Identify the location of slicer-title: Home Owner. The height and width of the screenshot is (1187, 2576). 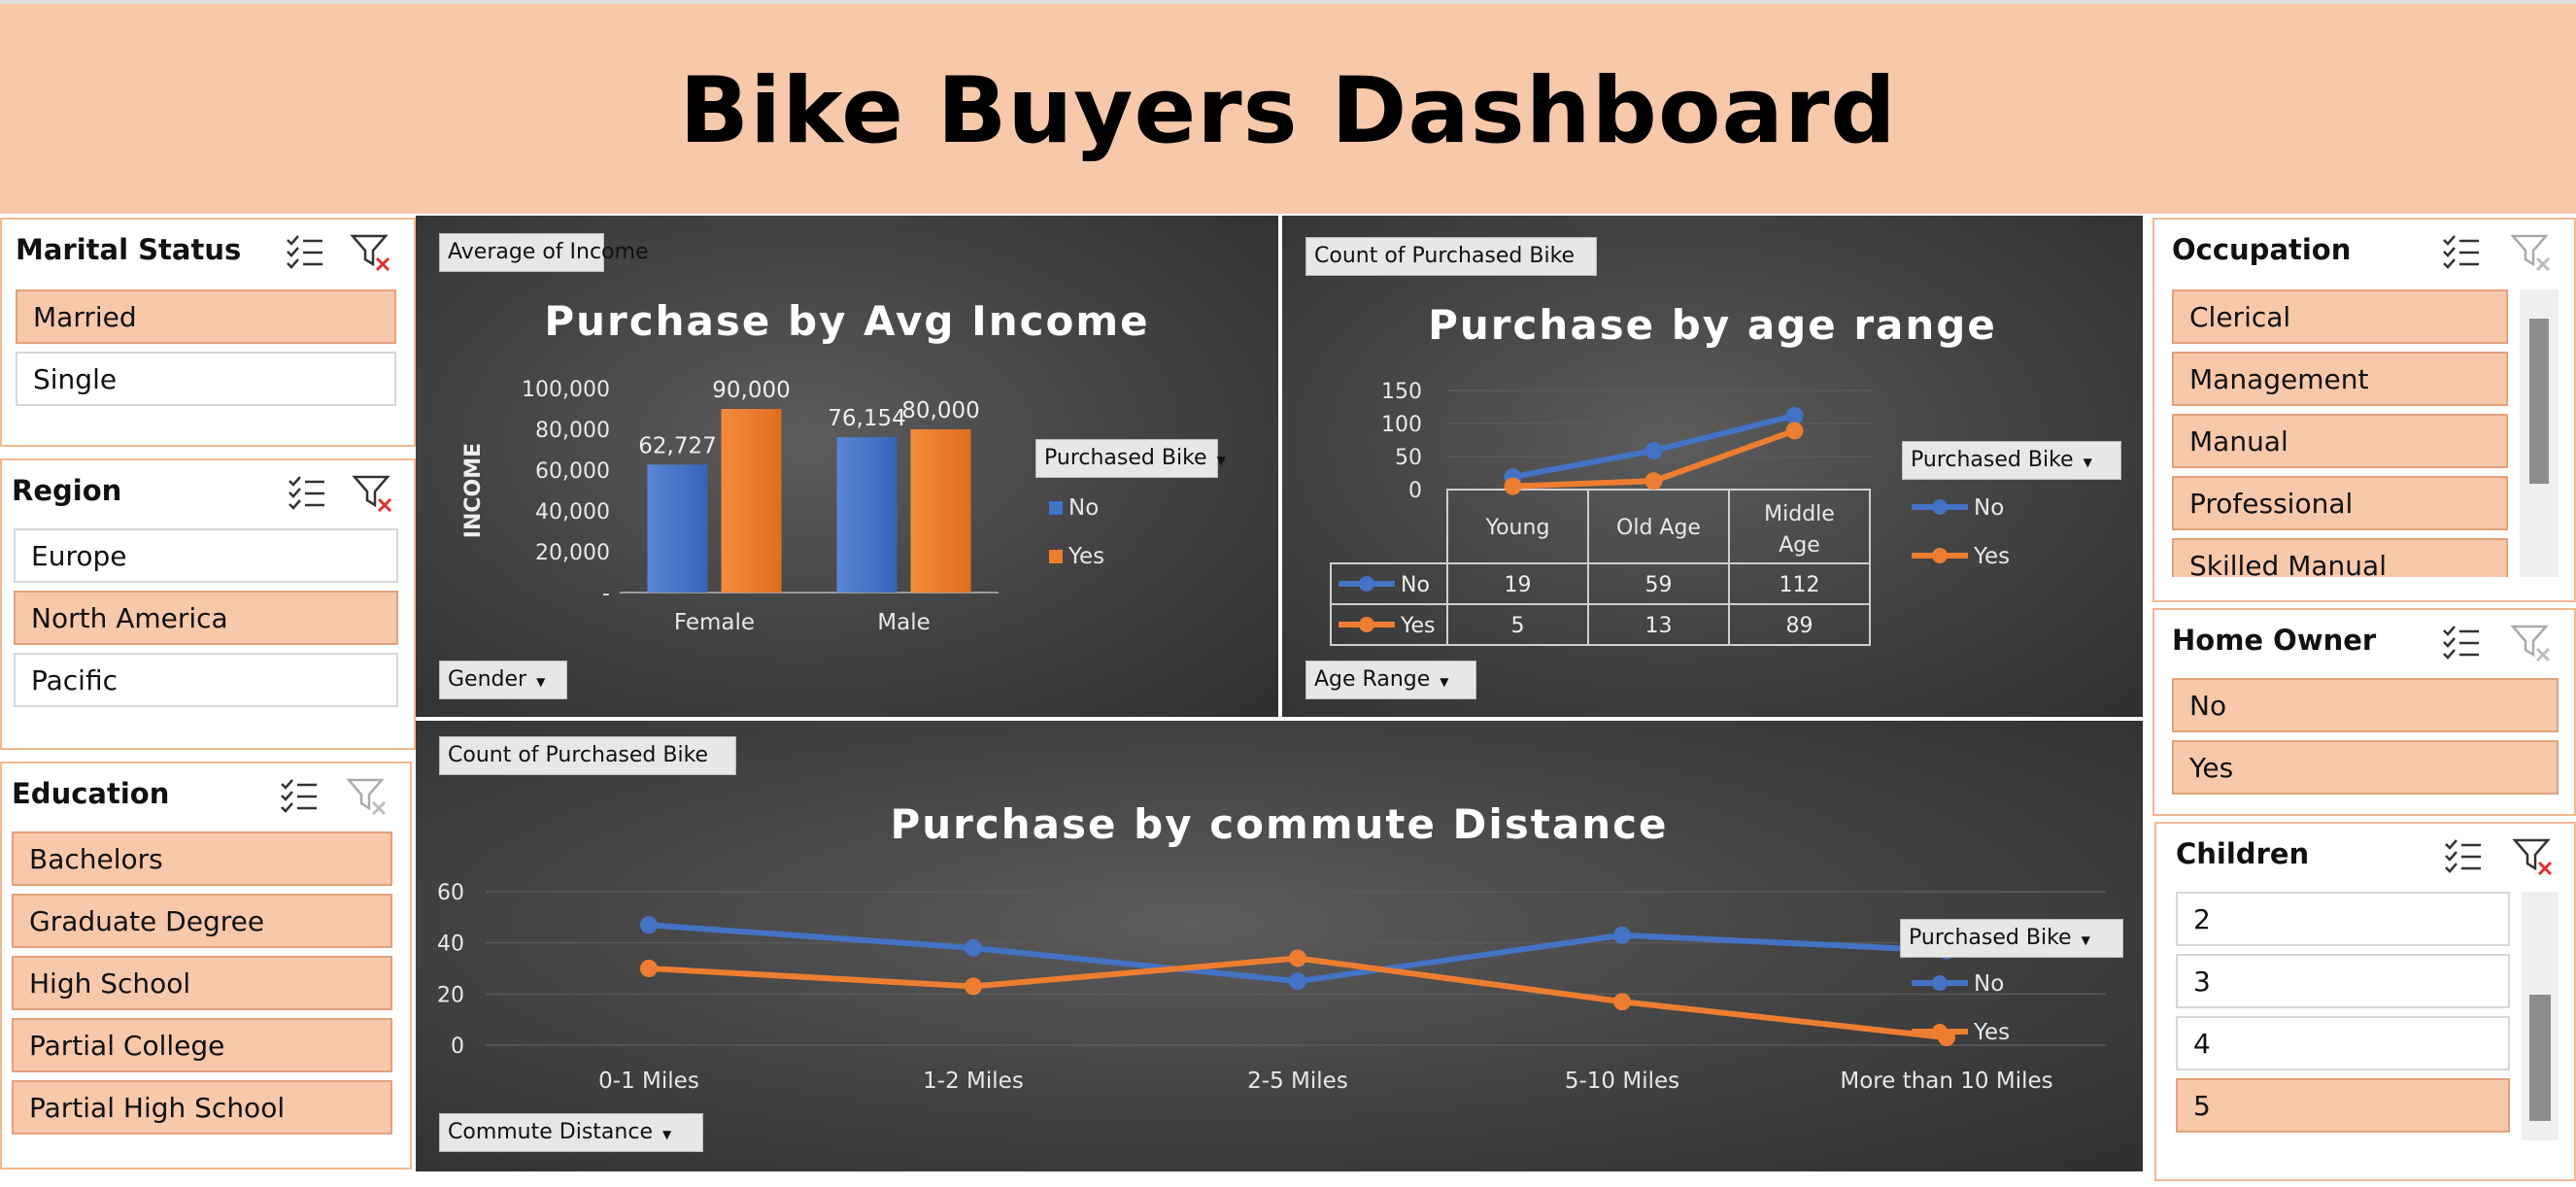
(2274, 640).